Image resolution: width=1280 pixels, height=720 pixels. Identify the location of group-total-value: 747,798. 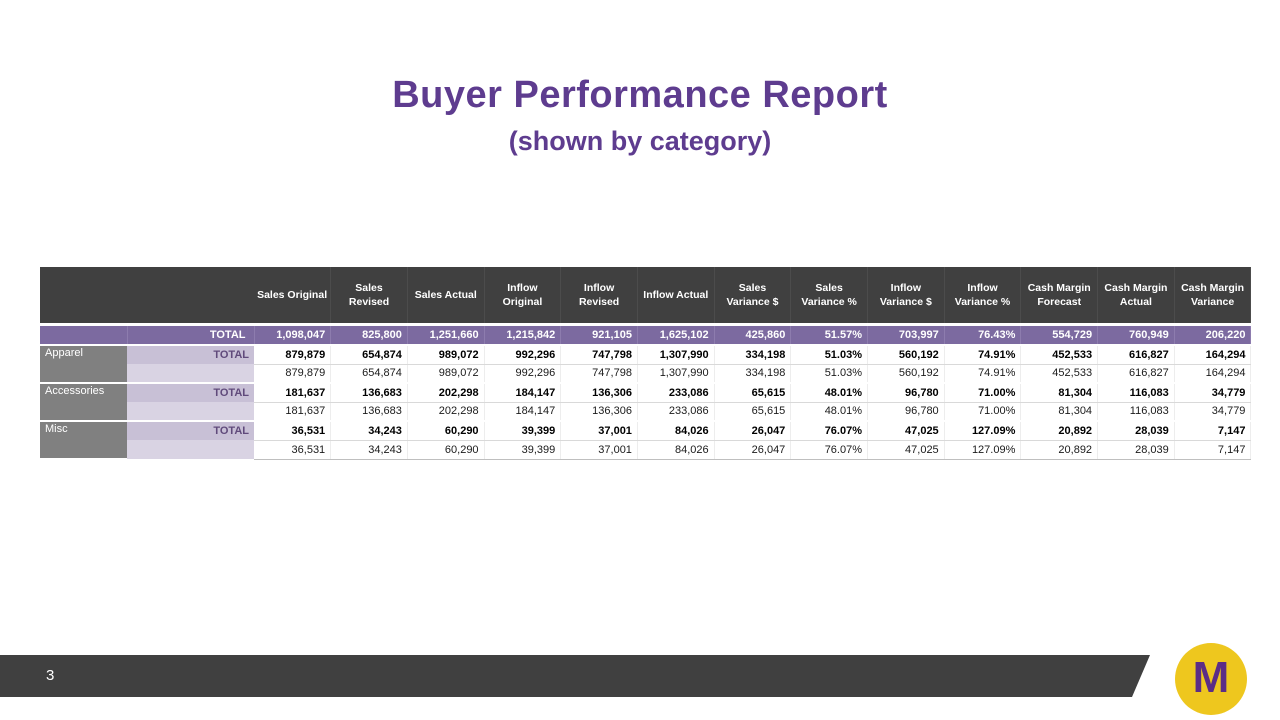
(599, 354).